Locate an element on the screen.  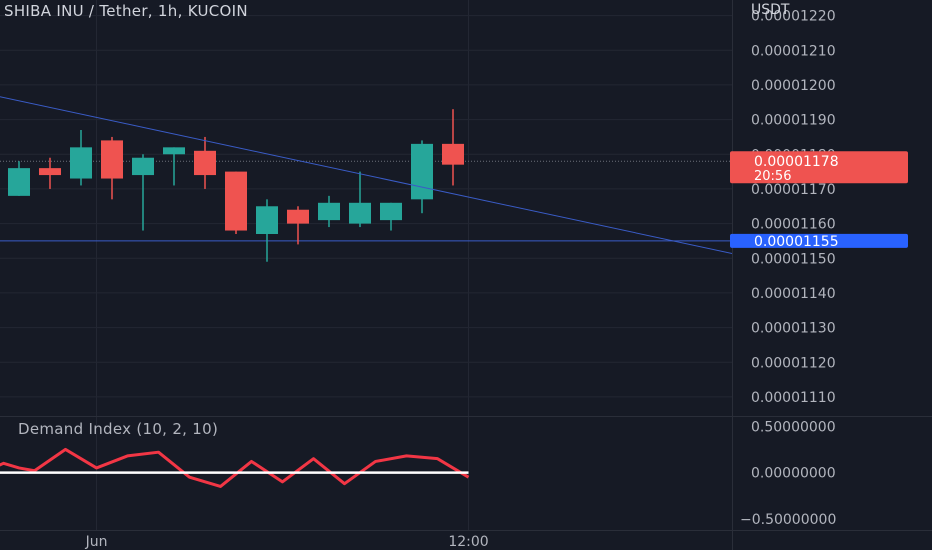
price-tick-label: 0.00001110 is located at coordinates (793, 398).